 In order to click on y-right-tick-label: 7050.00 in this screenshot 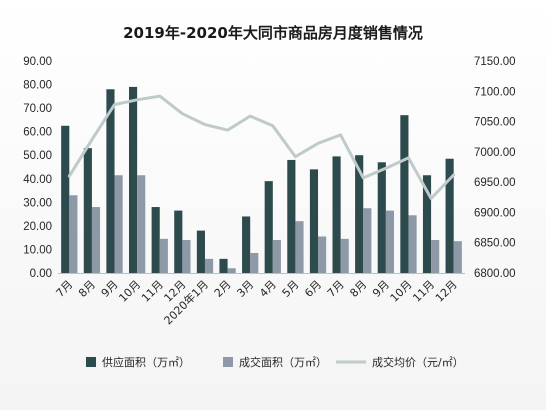, I will do `click(495, 123)`.